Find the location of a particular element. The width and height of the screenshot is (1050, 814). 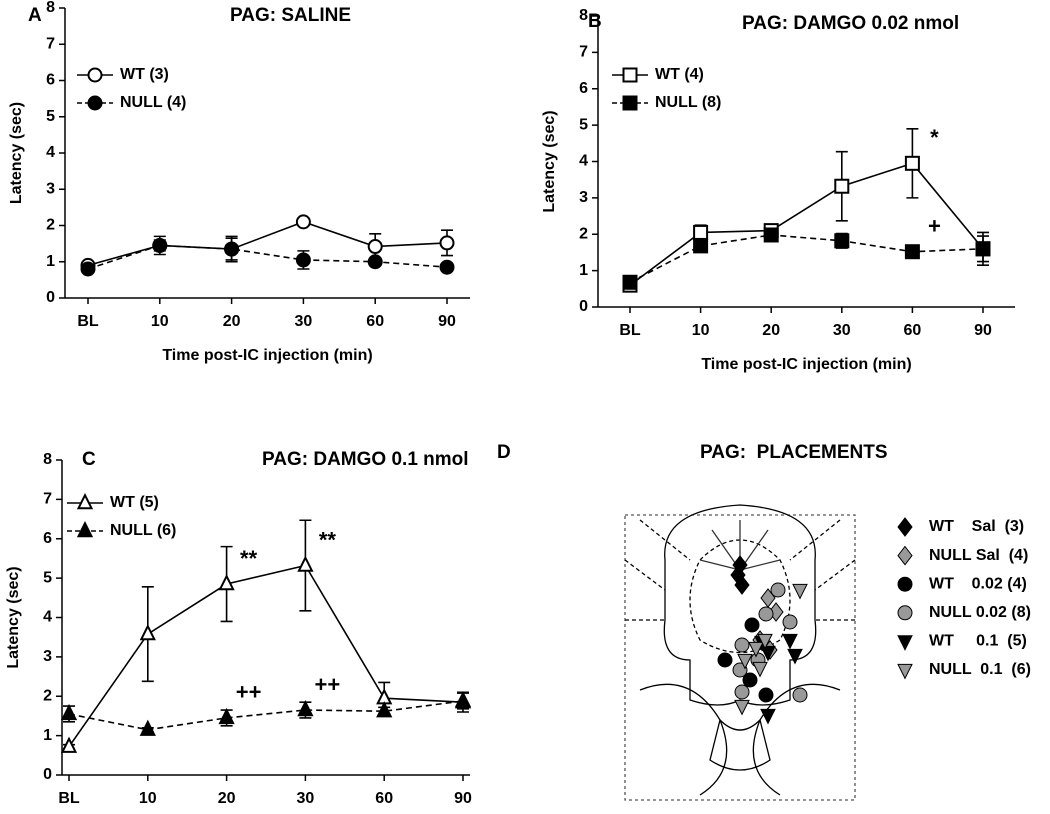

y-tick-label: 1 is located at coordinates (583, 270).